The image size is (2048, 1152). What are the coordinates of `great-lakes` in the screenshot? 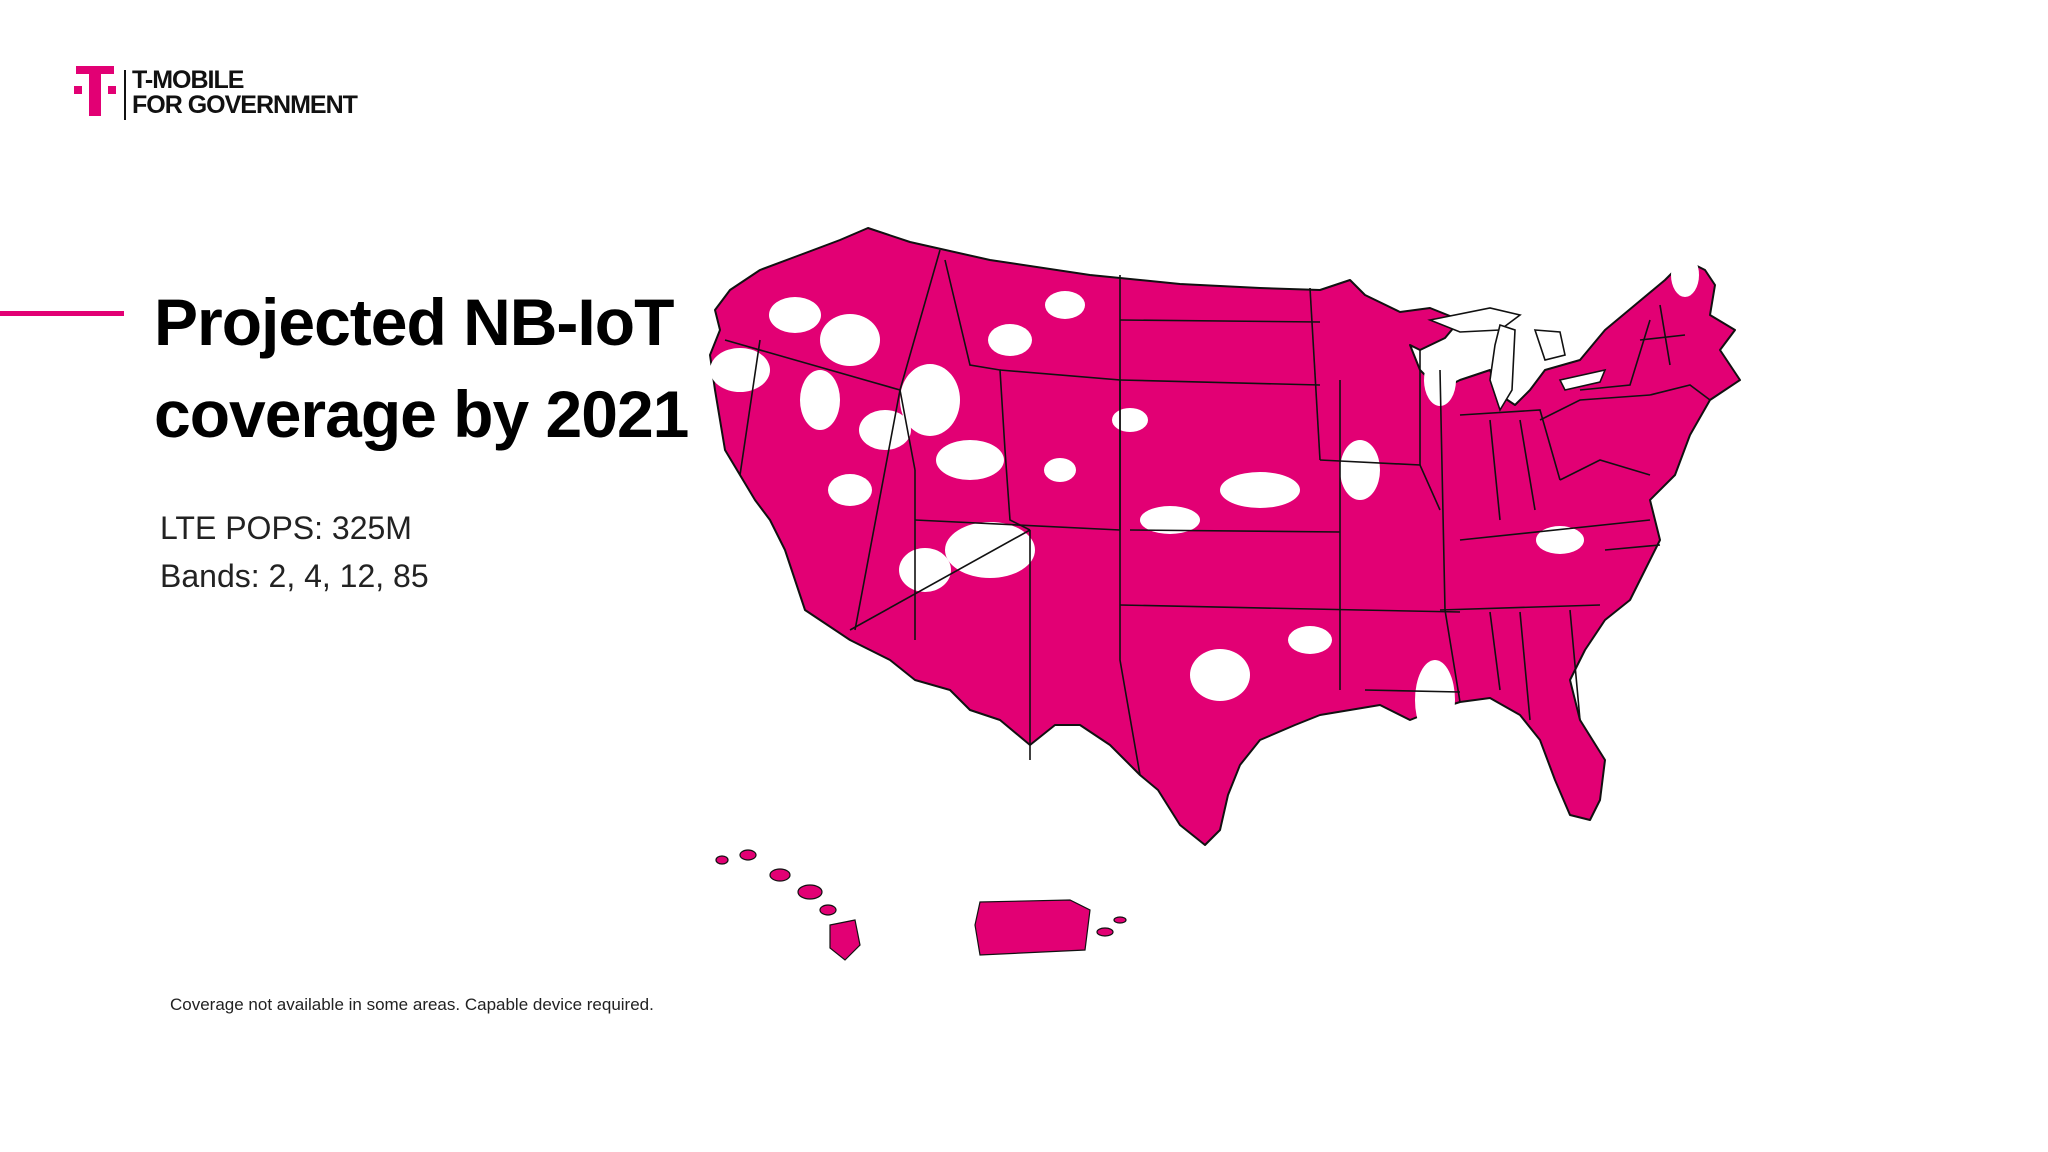 It's located at (1517, 359).